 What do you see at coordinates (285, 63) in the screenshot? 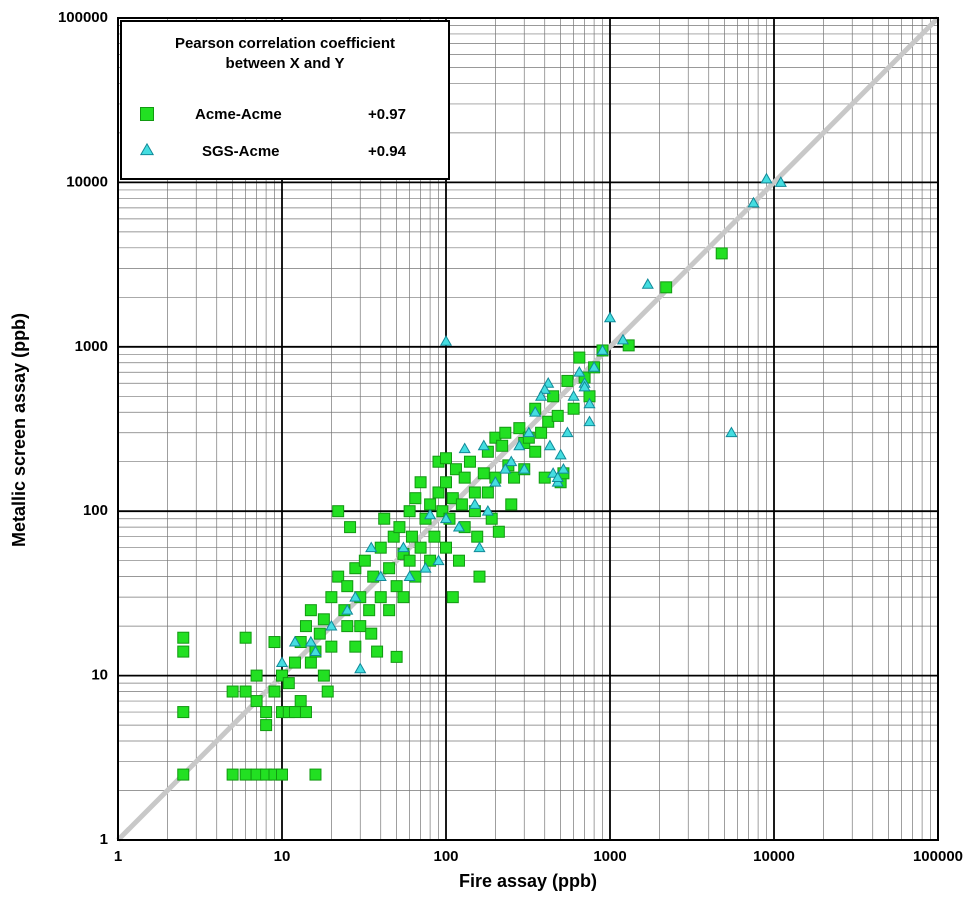
I see `legend-title: between X and Y` at bounding box center [285, 63].